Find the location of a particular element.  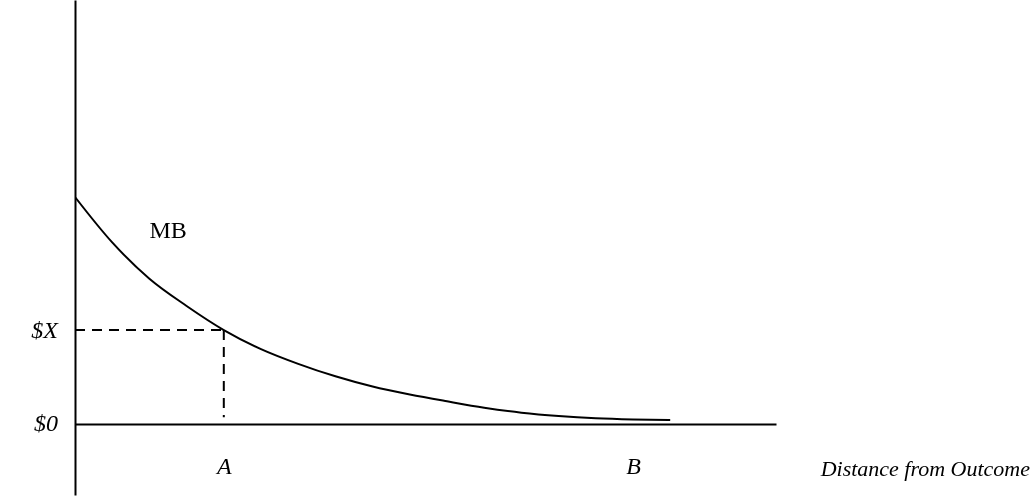

text: Distance from Outcome is located at coordinates (925, 468).